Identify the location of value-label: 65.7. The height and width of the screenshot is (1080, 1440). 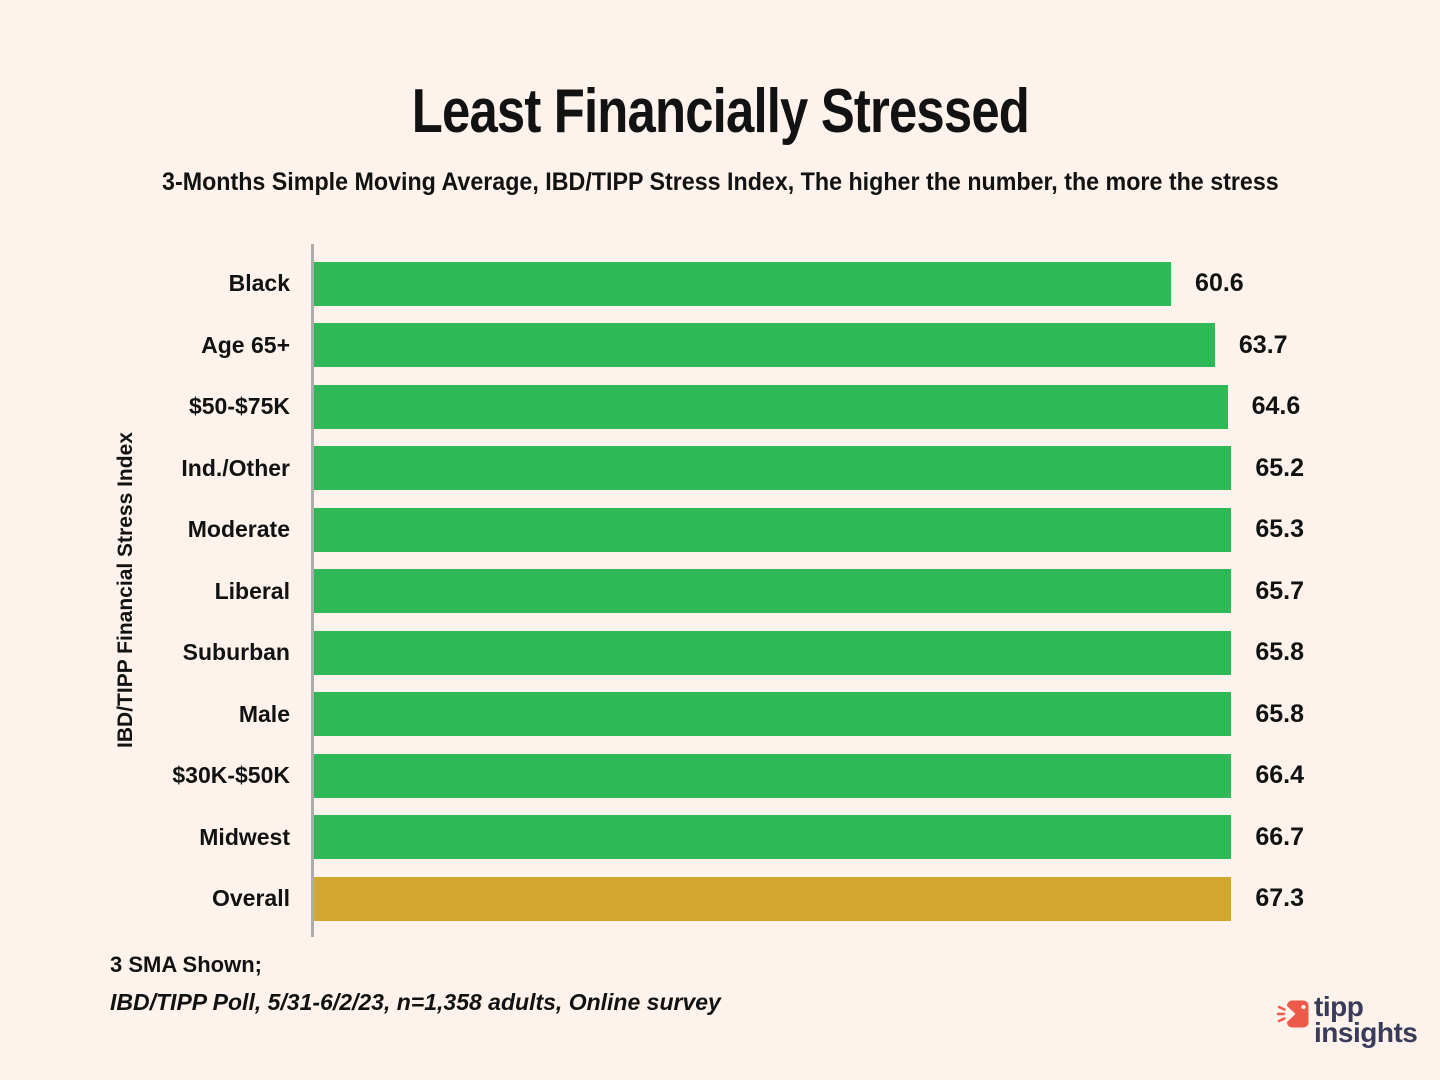
(1279, 590).